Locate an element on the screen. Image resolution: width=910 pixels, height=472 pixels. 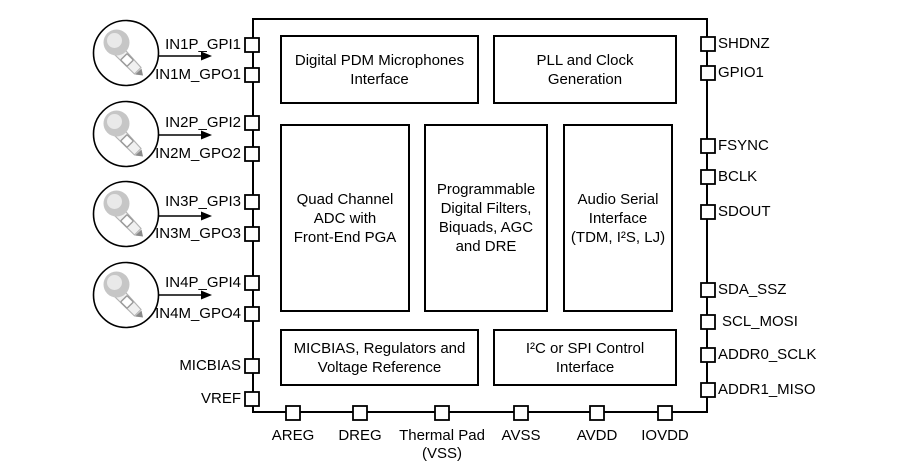
pin-label-in4p-gpi4: IN4P_GPI4 is located at coordinates (203, 282).